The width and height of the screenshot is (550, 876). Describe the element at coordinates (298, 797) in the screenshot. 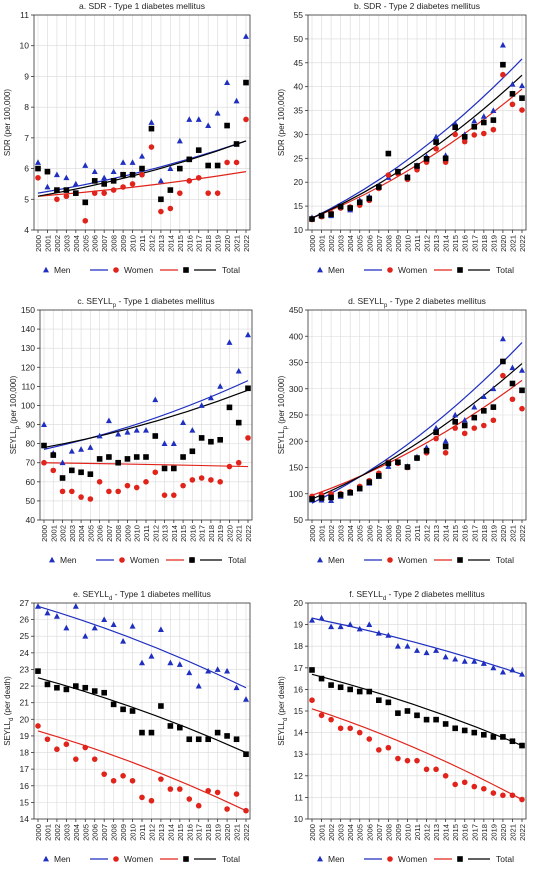

I see `y-tick-label: 11` at that location.